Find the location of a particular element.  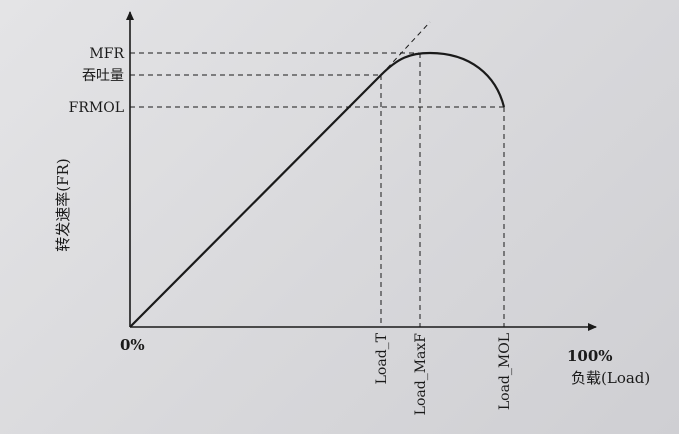

x-axis-title: 负载(Load) is located at coordinates (610, 378).